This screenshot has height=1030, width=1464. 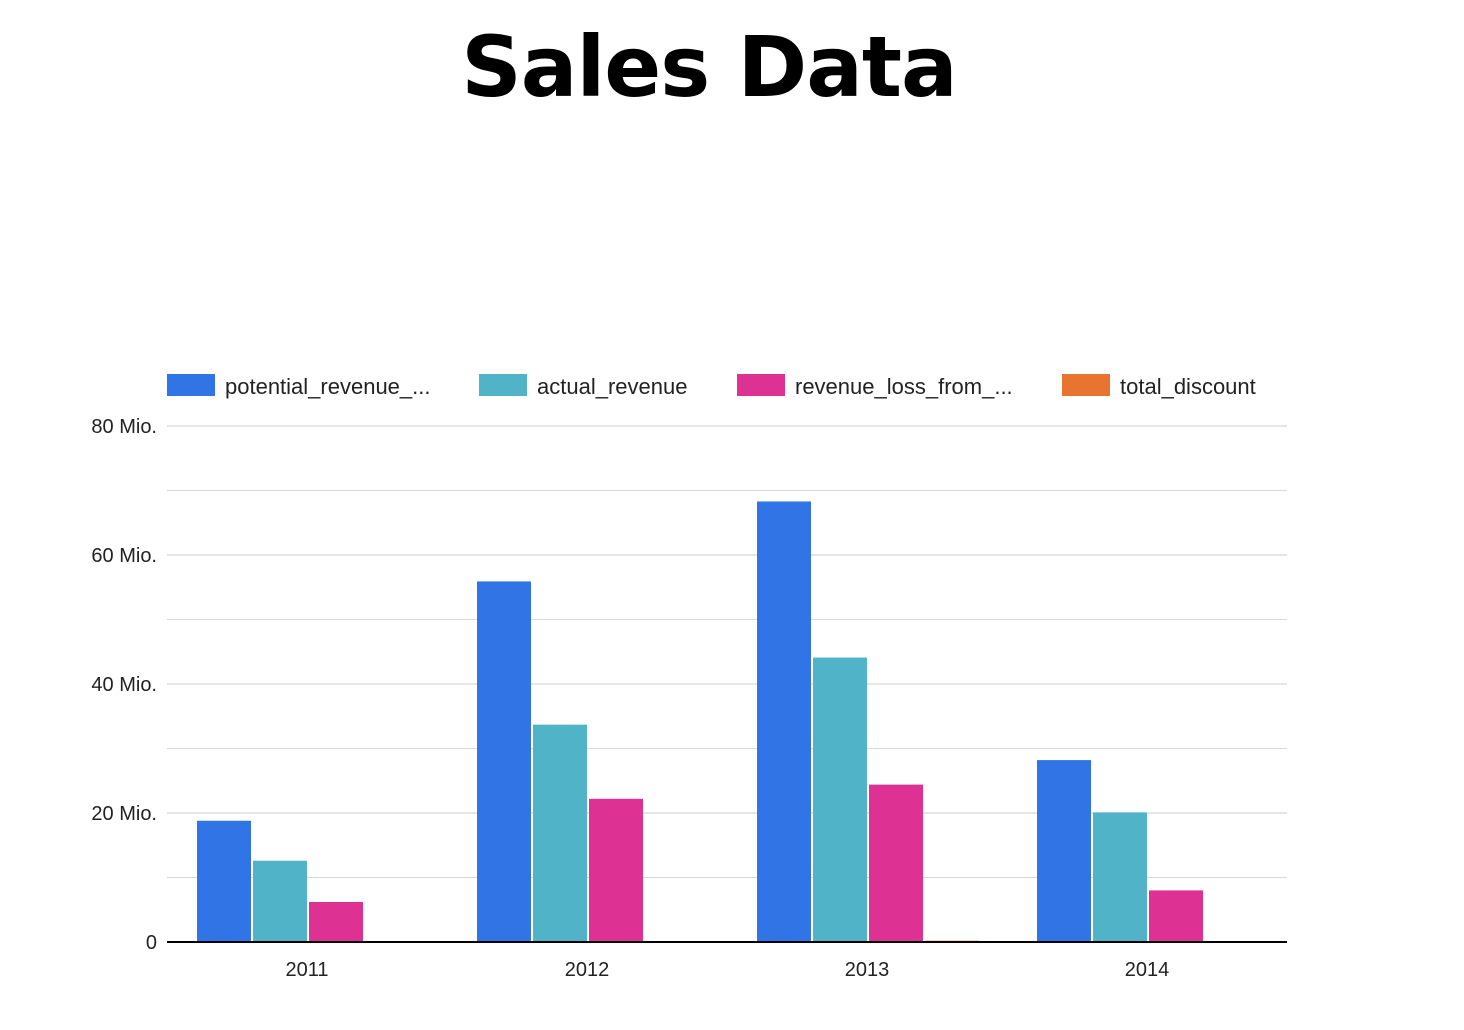 What do you see at coordinates (587, 970) in the screenshot?
I see `x-tick-label: 2012` at bounding box center [587, 970].